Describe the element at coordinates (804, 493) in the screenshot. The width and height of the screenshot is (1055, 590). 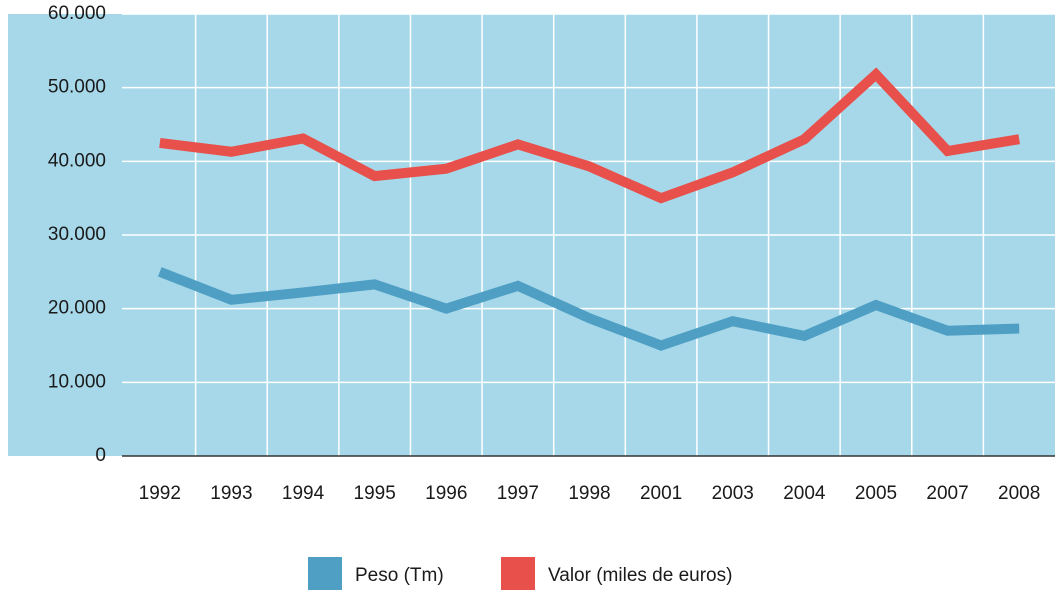
I see `x-tick-label: 2004` at that location.